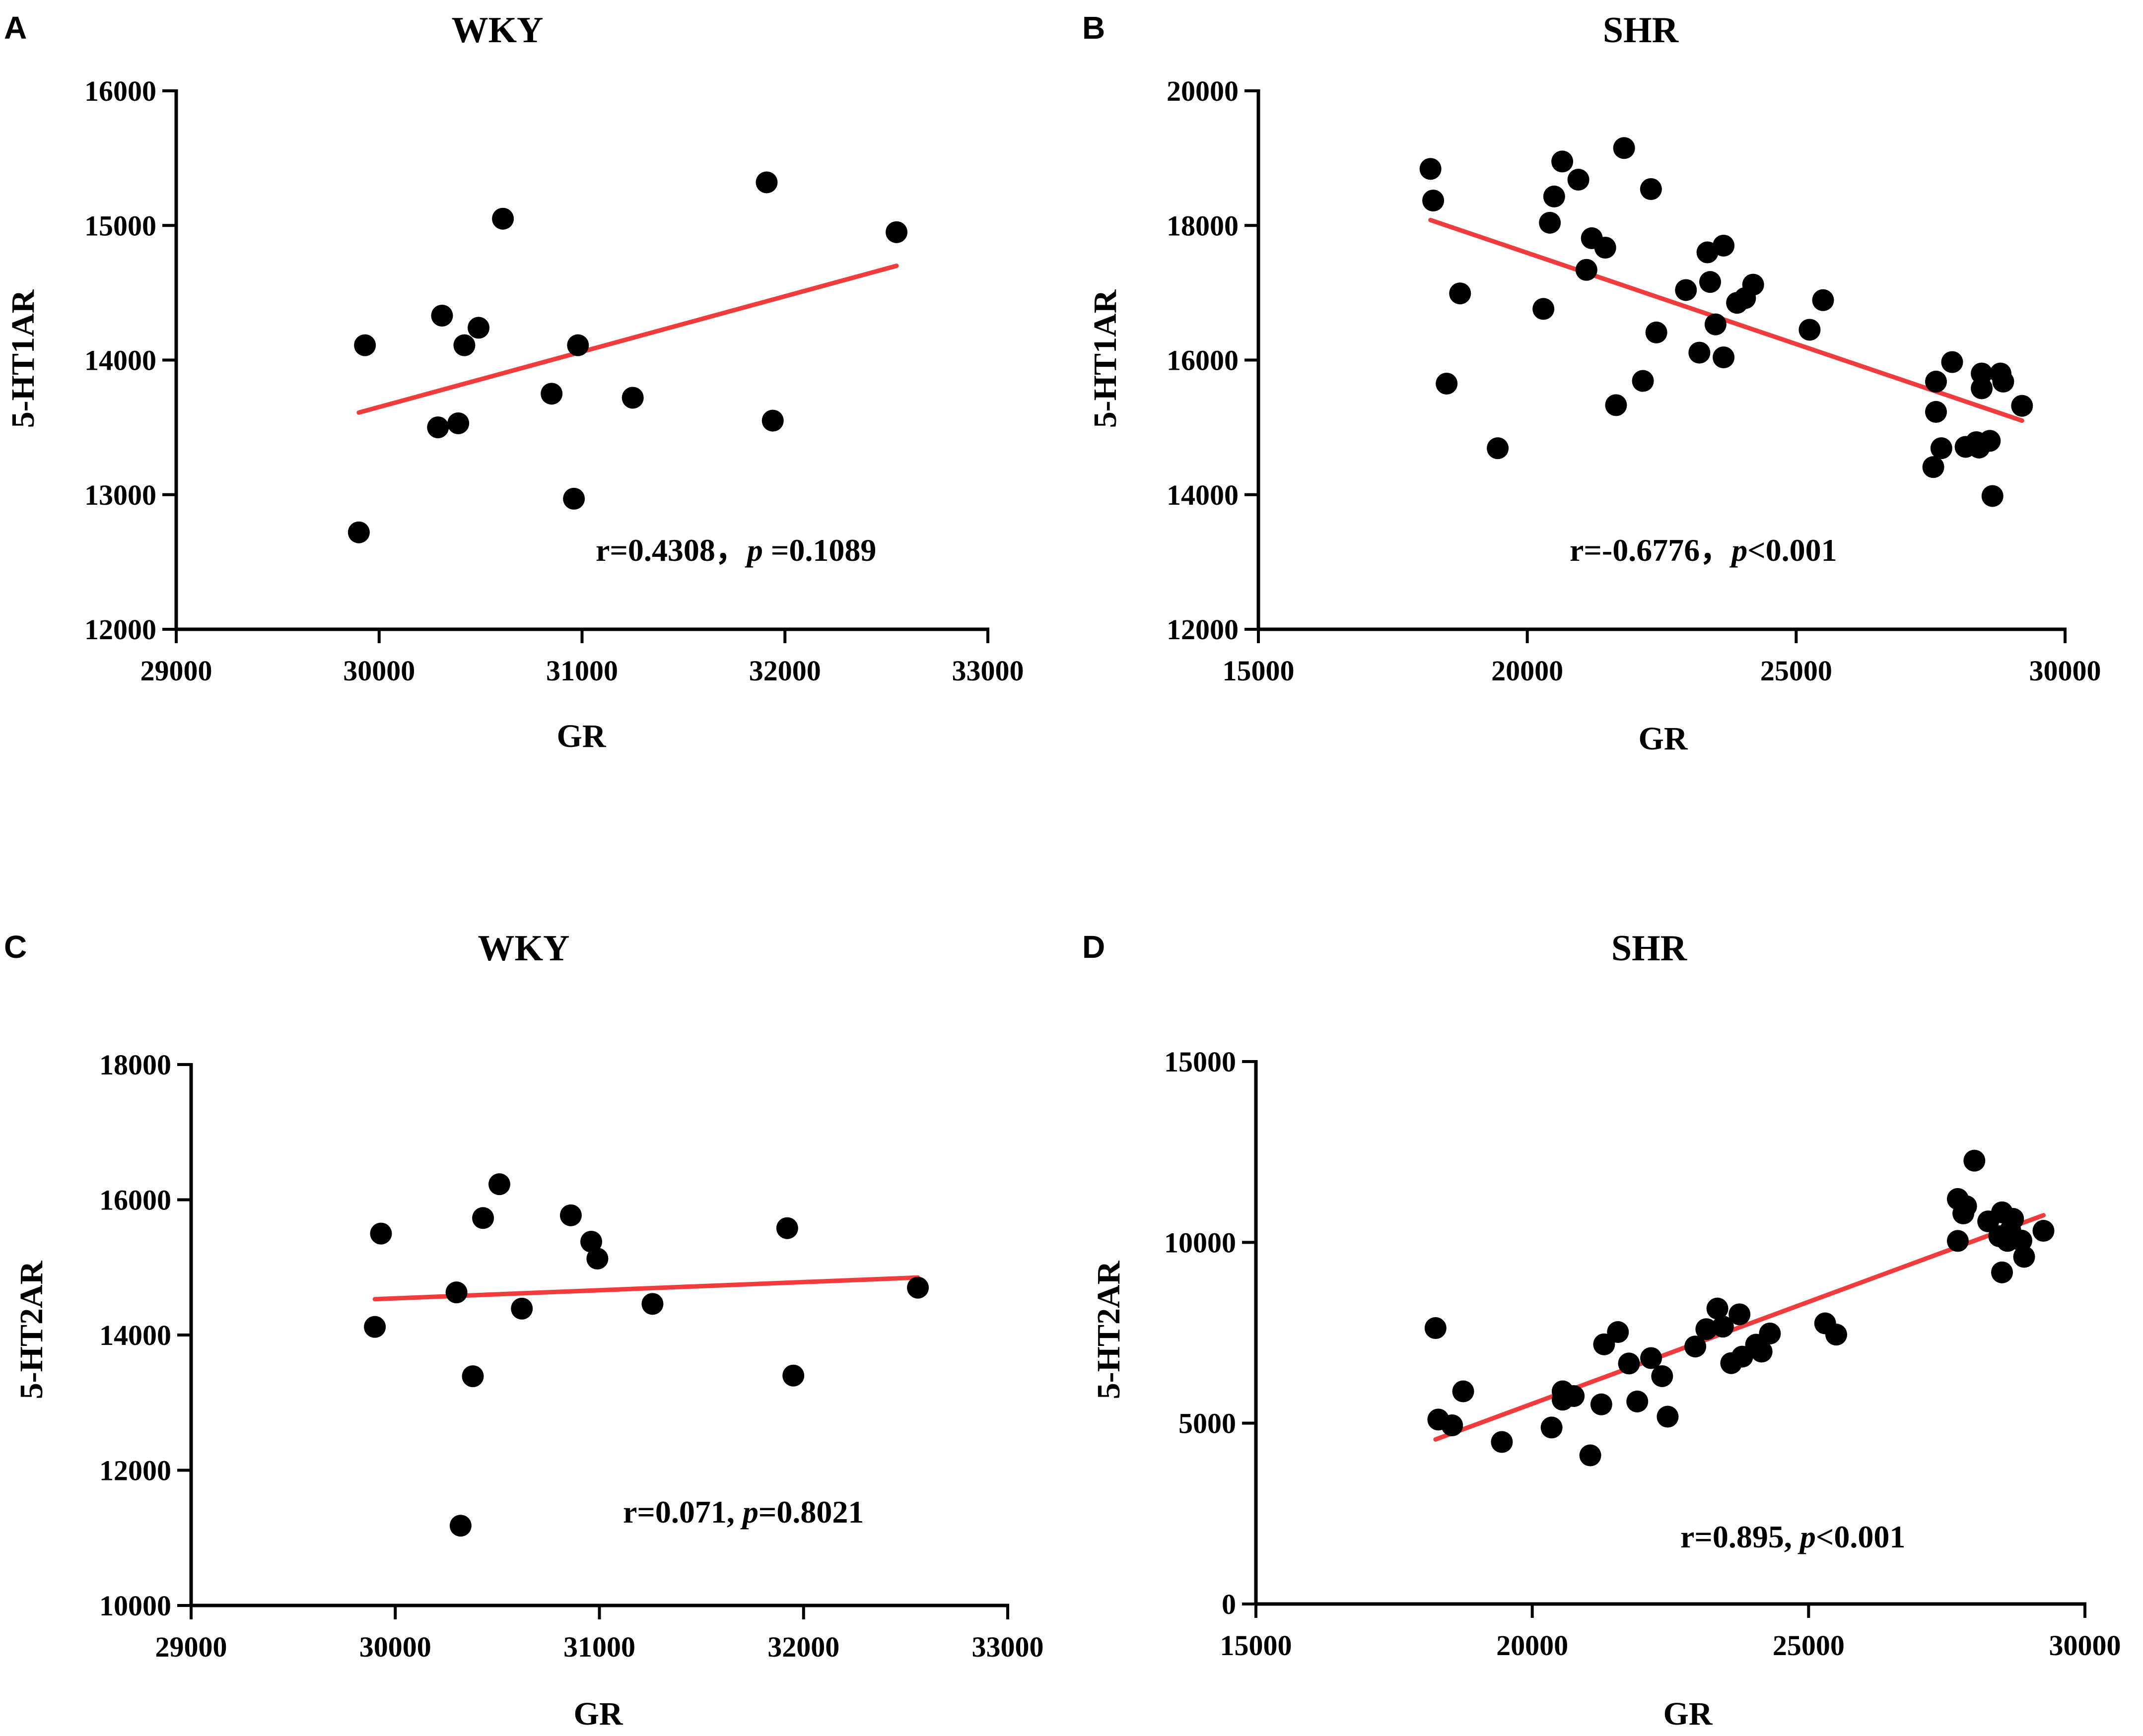 Image resolution: width=2143 pixels, height=1736 pixels. I want to click on x-tick-label: 31000, so click(582, 671).